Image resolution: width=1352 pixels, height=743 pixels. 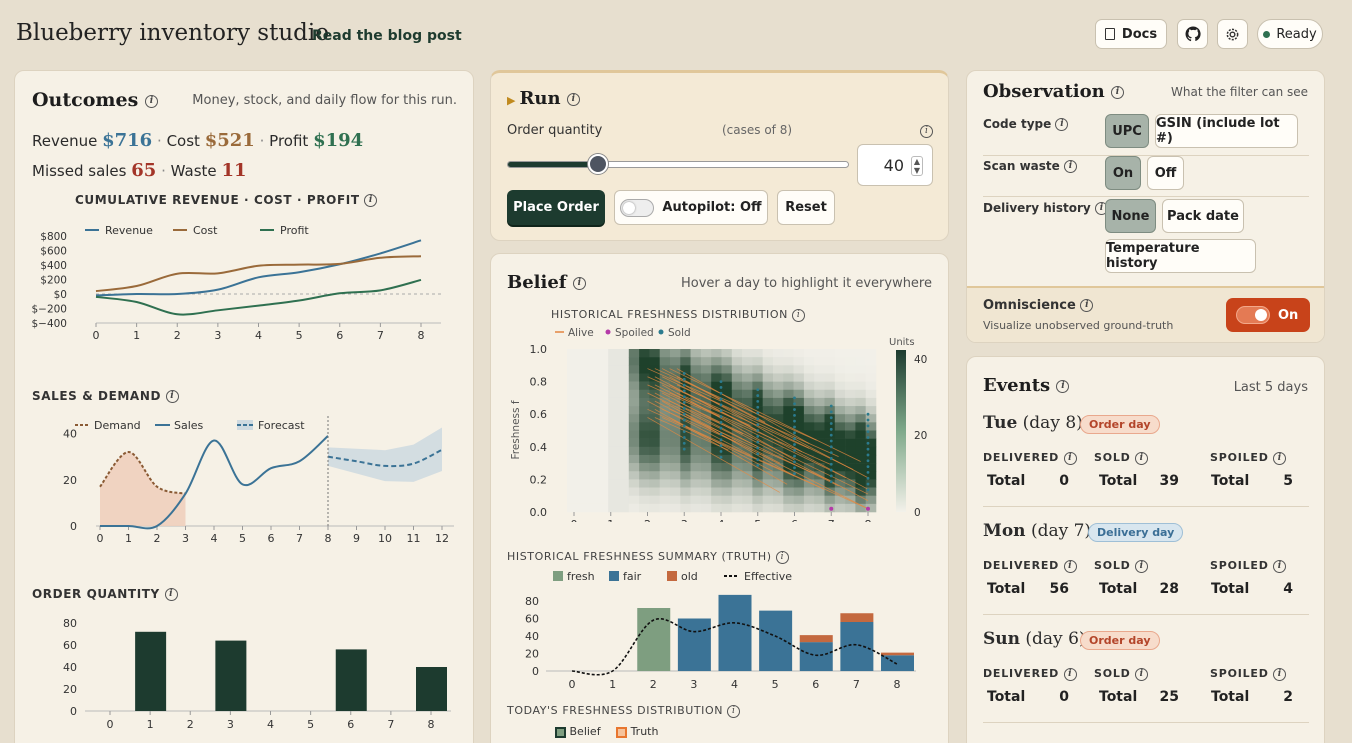 I want to click on y-tick: 1.0, so click(x=539, y=349).